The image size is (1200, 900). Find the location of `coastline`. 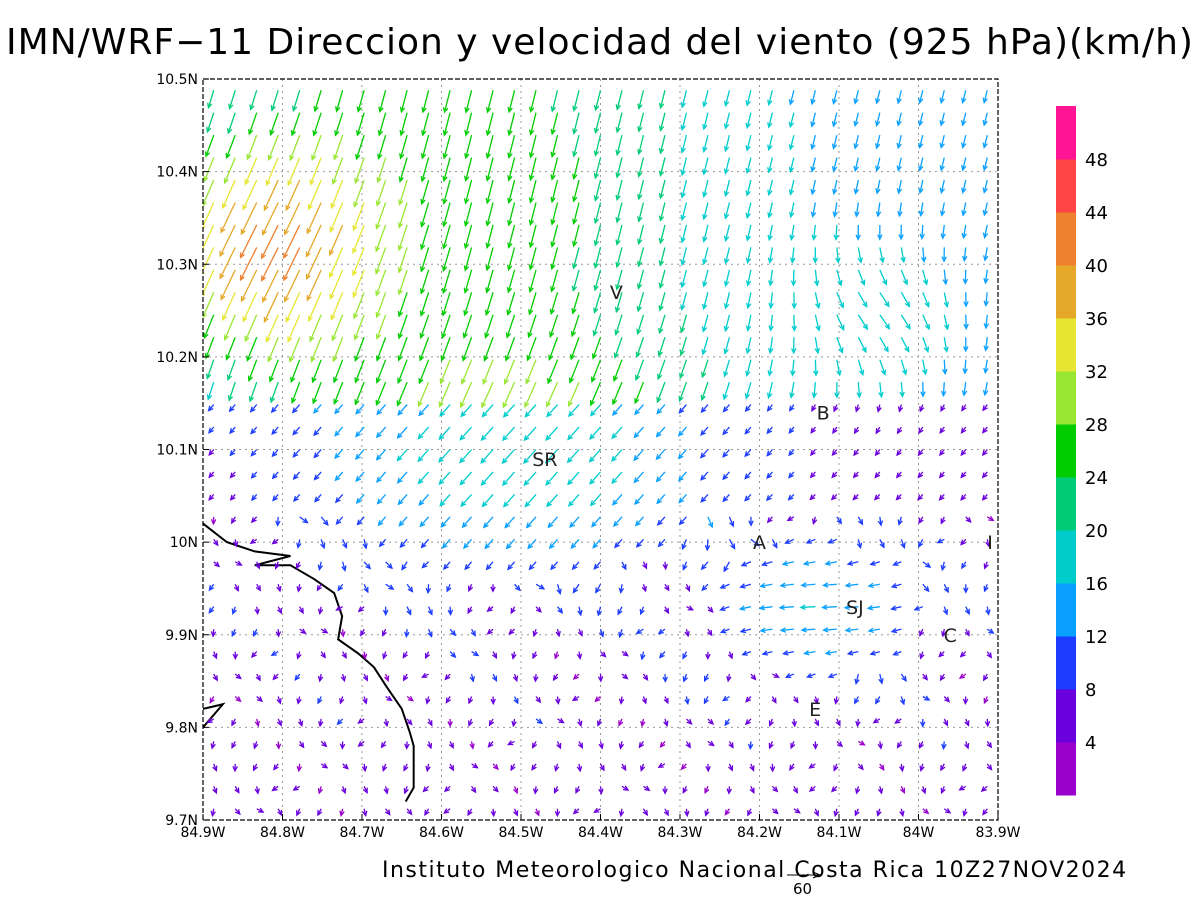

coastline is located at coordinates (309, 662).